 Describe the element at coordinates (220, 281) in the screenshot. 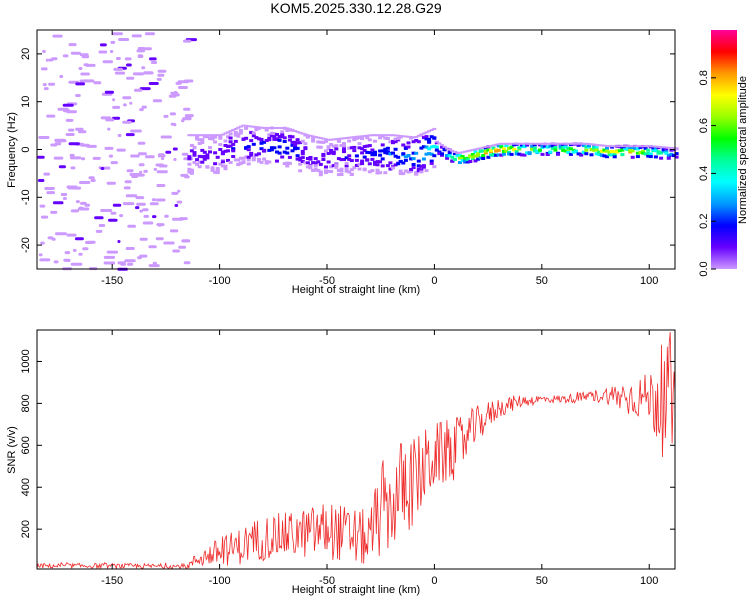

I see `x-tick-label: -100` at that location.